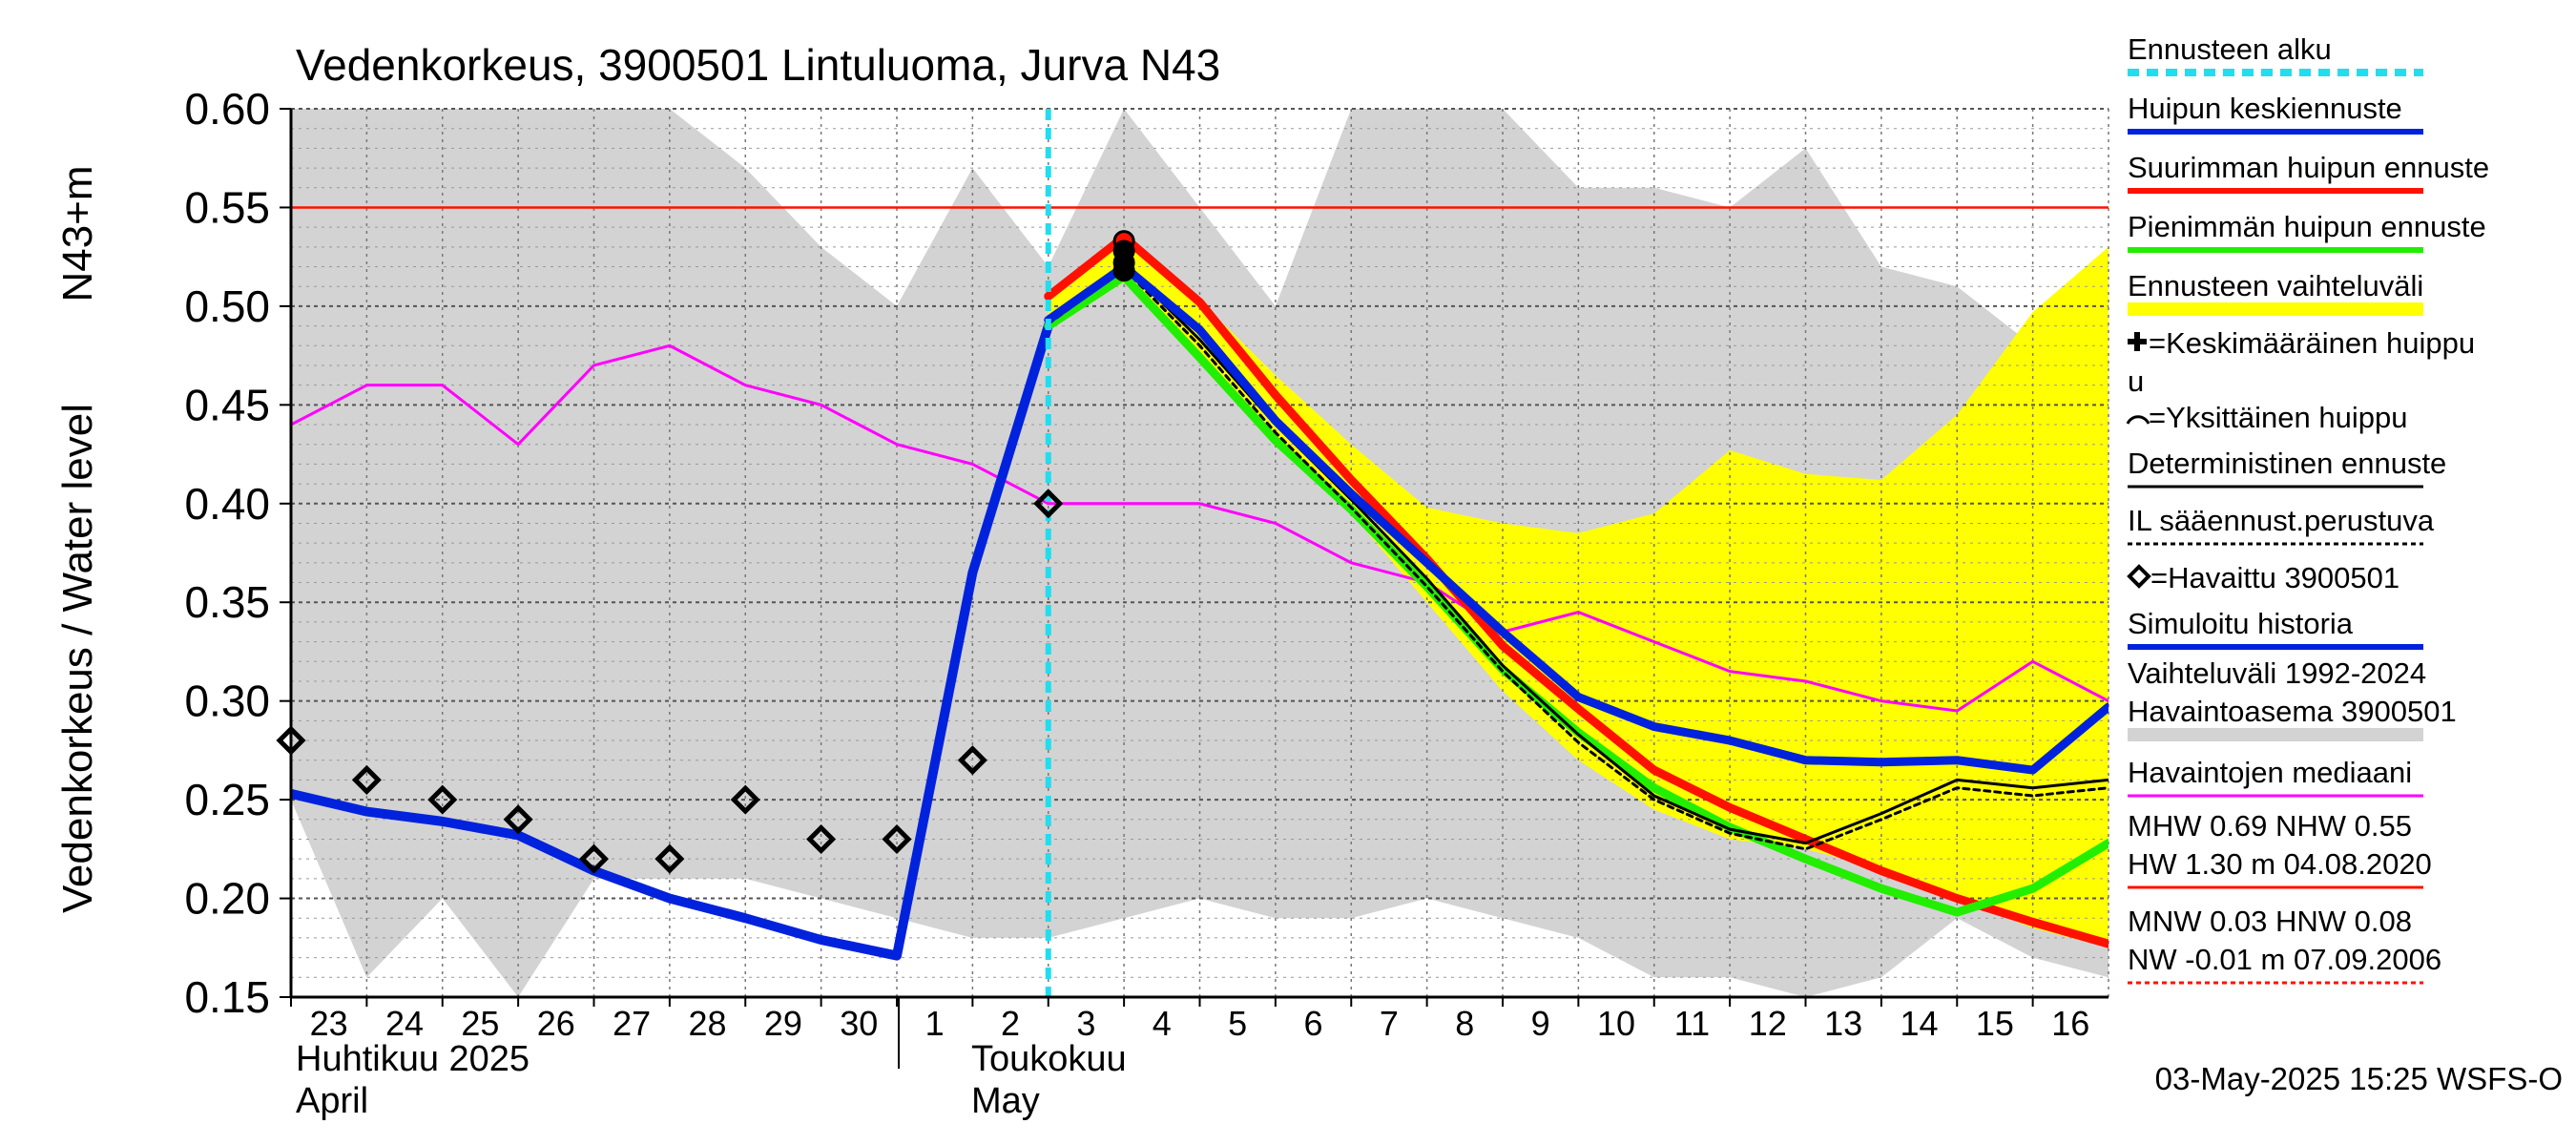 The width and height of the screenshot is (2576, 1145). Describe the element at coordinates (413, 1059) in the screenshot. I see `month-label-april-fi: Huhtikuu 2025` at that location.